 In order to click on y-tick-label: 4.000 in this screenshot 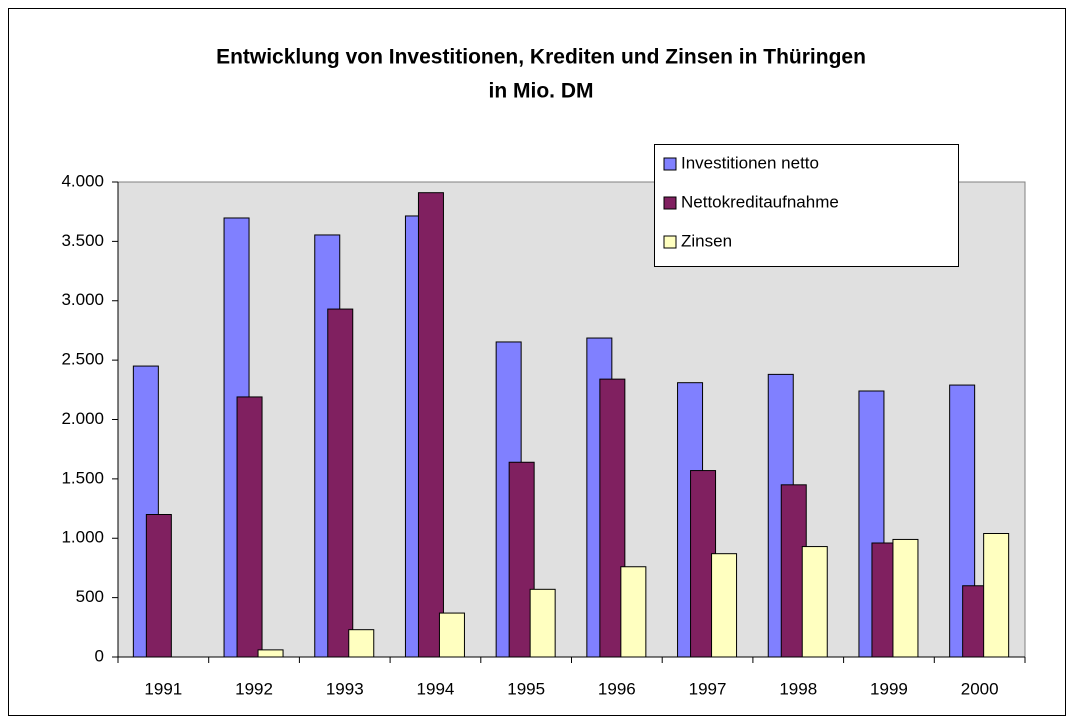, I will do `click(82, 180)`.